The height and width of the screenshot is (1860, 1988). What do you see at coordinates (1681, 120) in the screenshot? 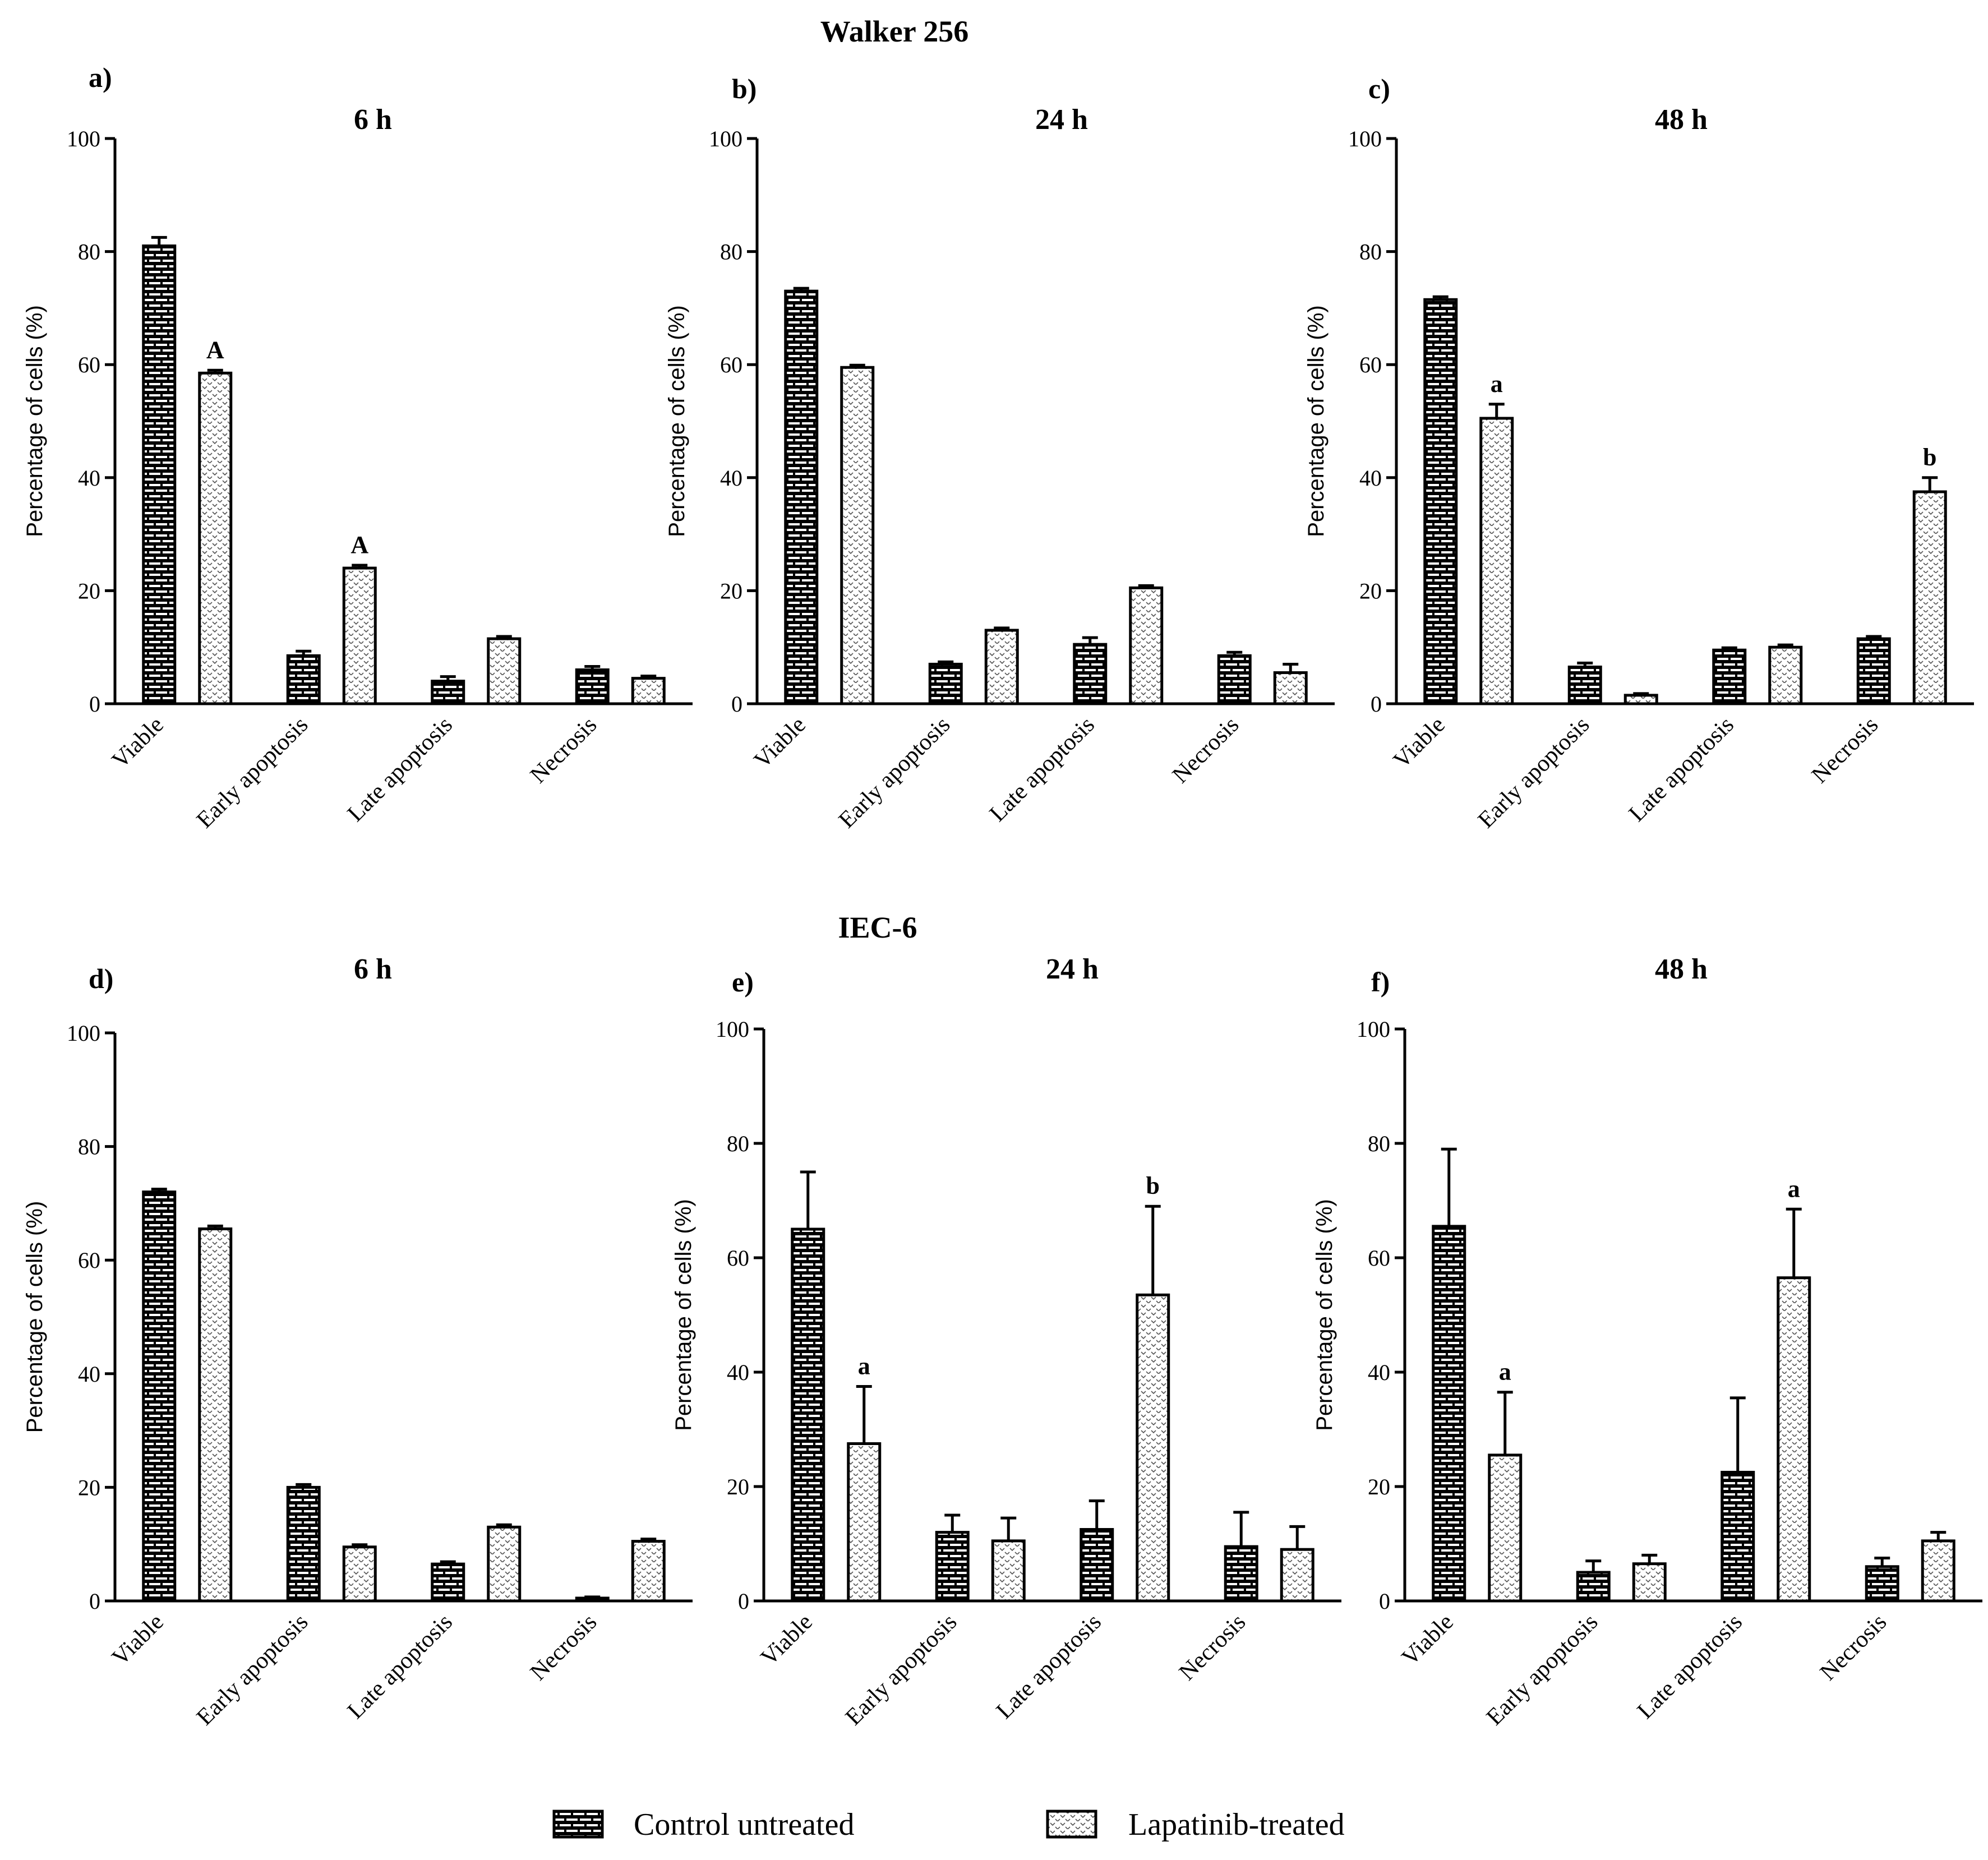
I see `panel-title: 48 h` at bounding box center [1681, 120].